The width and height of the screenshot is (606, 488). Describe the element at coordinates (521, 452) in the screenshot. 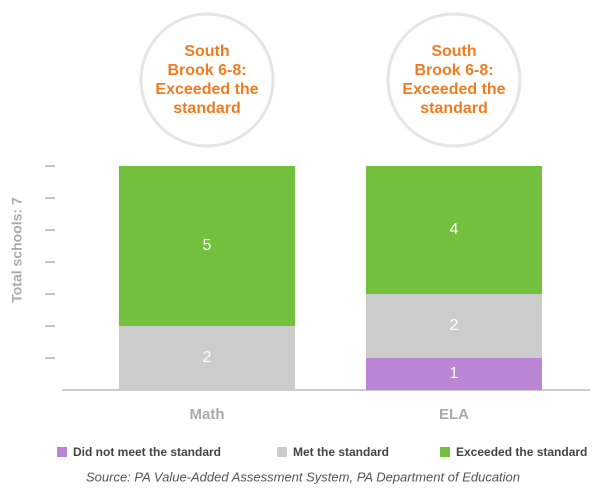

I see `legend-label: Exceeded the standard` at that location.